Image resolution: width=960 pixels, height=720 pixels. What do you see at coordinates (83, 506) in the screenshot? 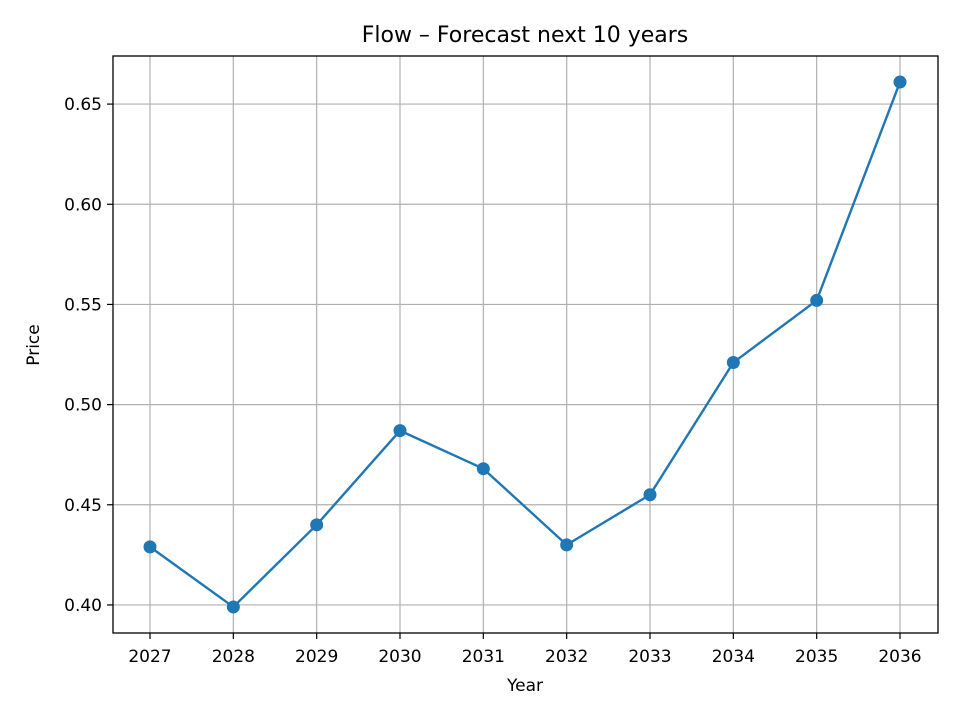
I see `y-tick-label: 0.45` at bounding box center [83, 506].